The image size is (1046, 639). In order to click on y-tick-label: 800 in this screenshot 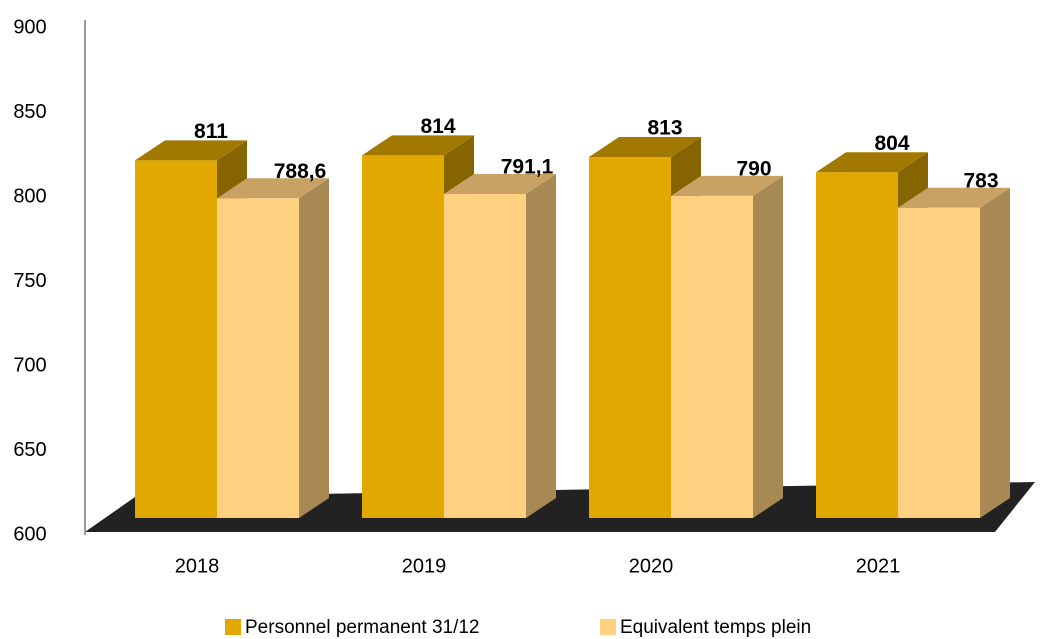, I will do `click(29, 196)`.